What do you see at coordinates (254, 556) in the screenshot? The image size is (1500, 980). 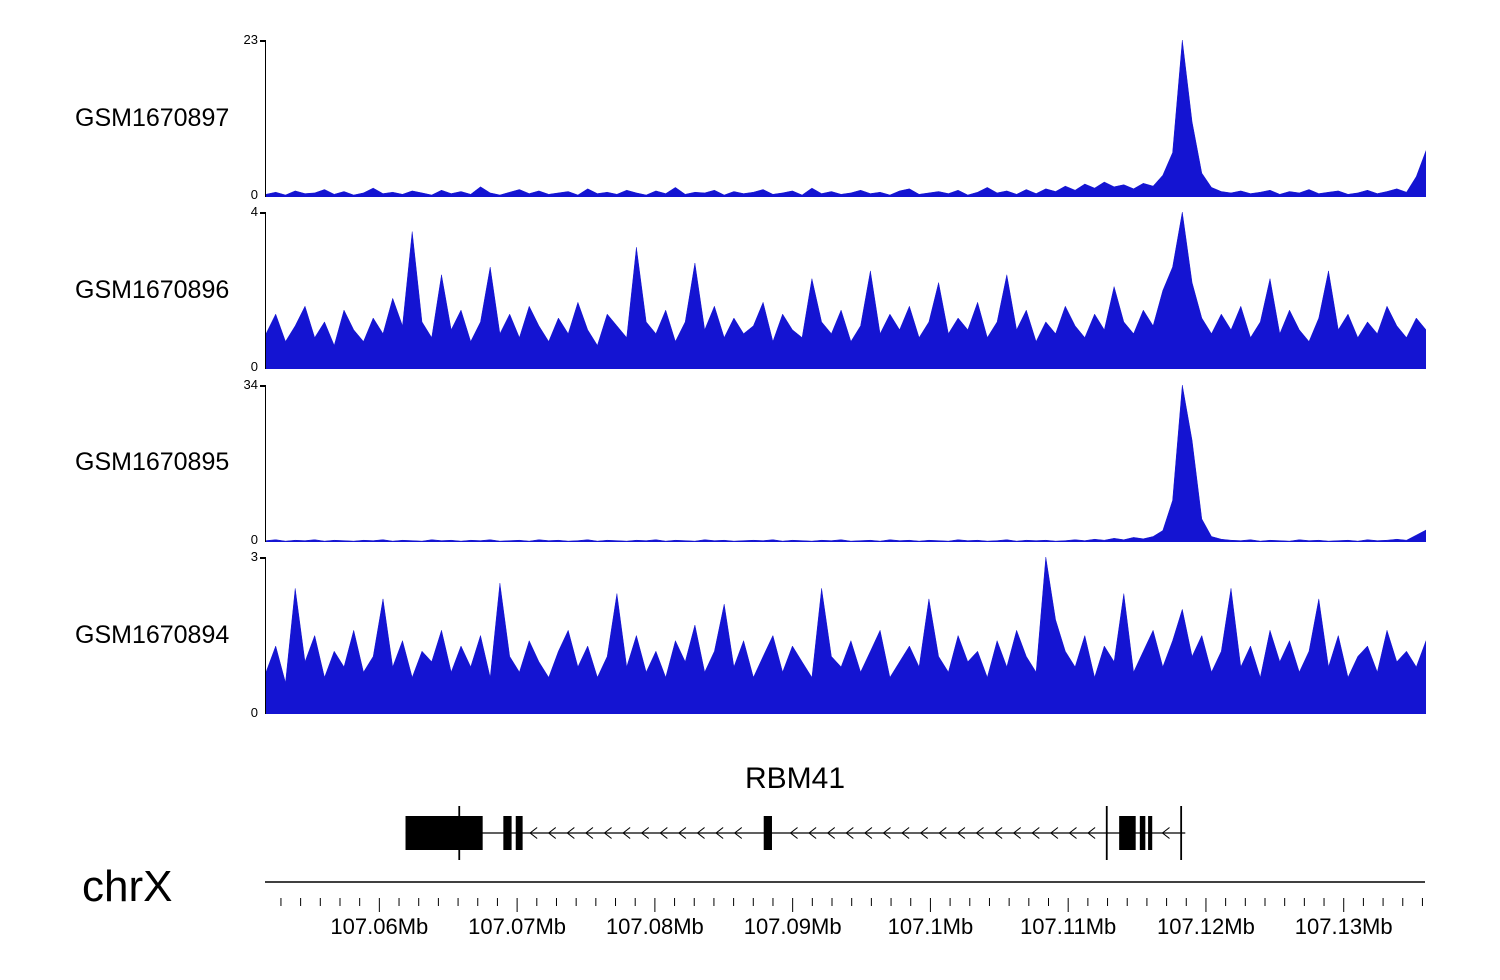 I see `track4-ymax-label: 3` at bounding box center [254, 556].